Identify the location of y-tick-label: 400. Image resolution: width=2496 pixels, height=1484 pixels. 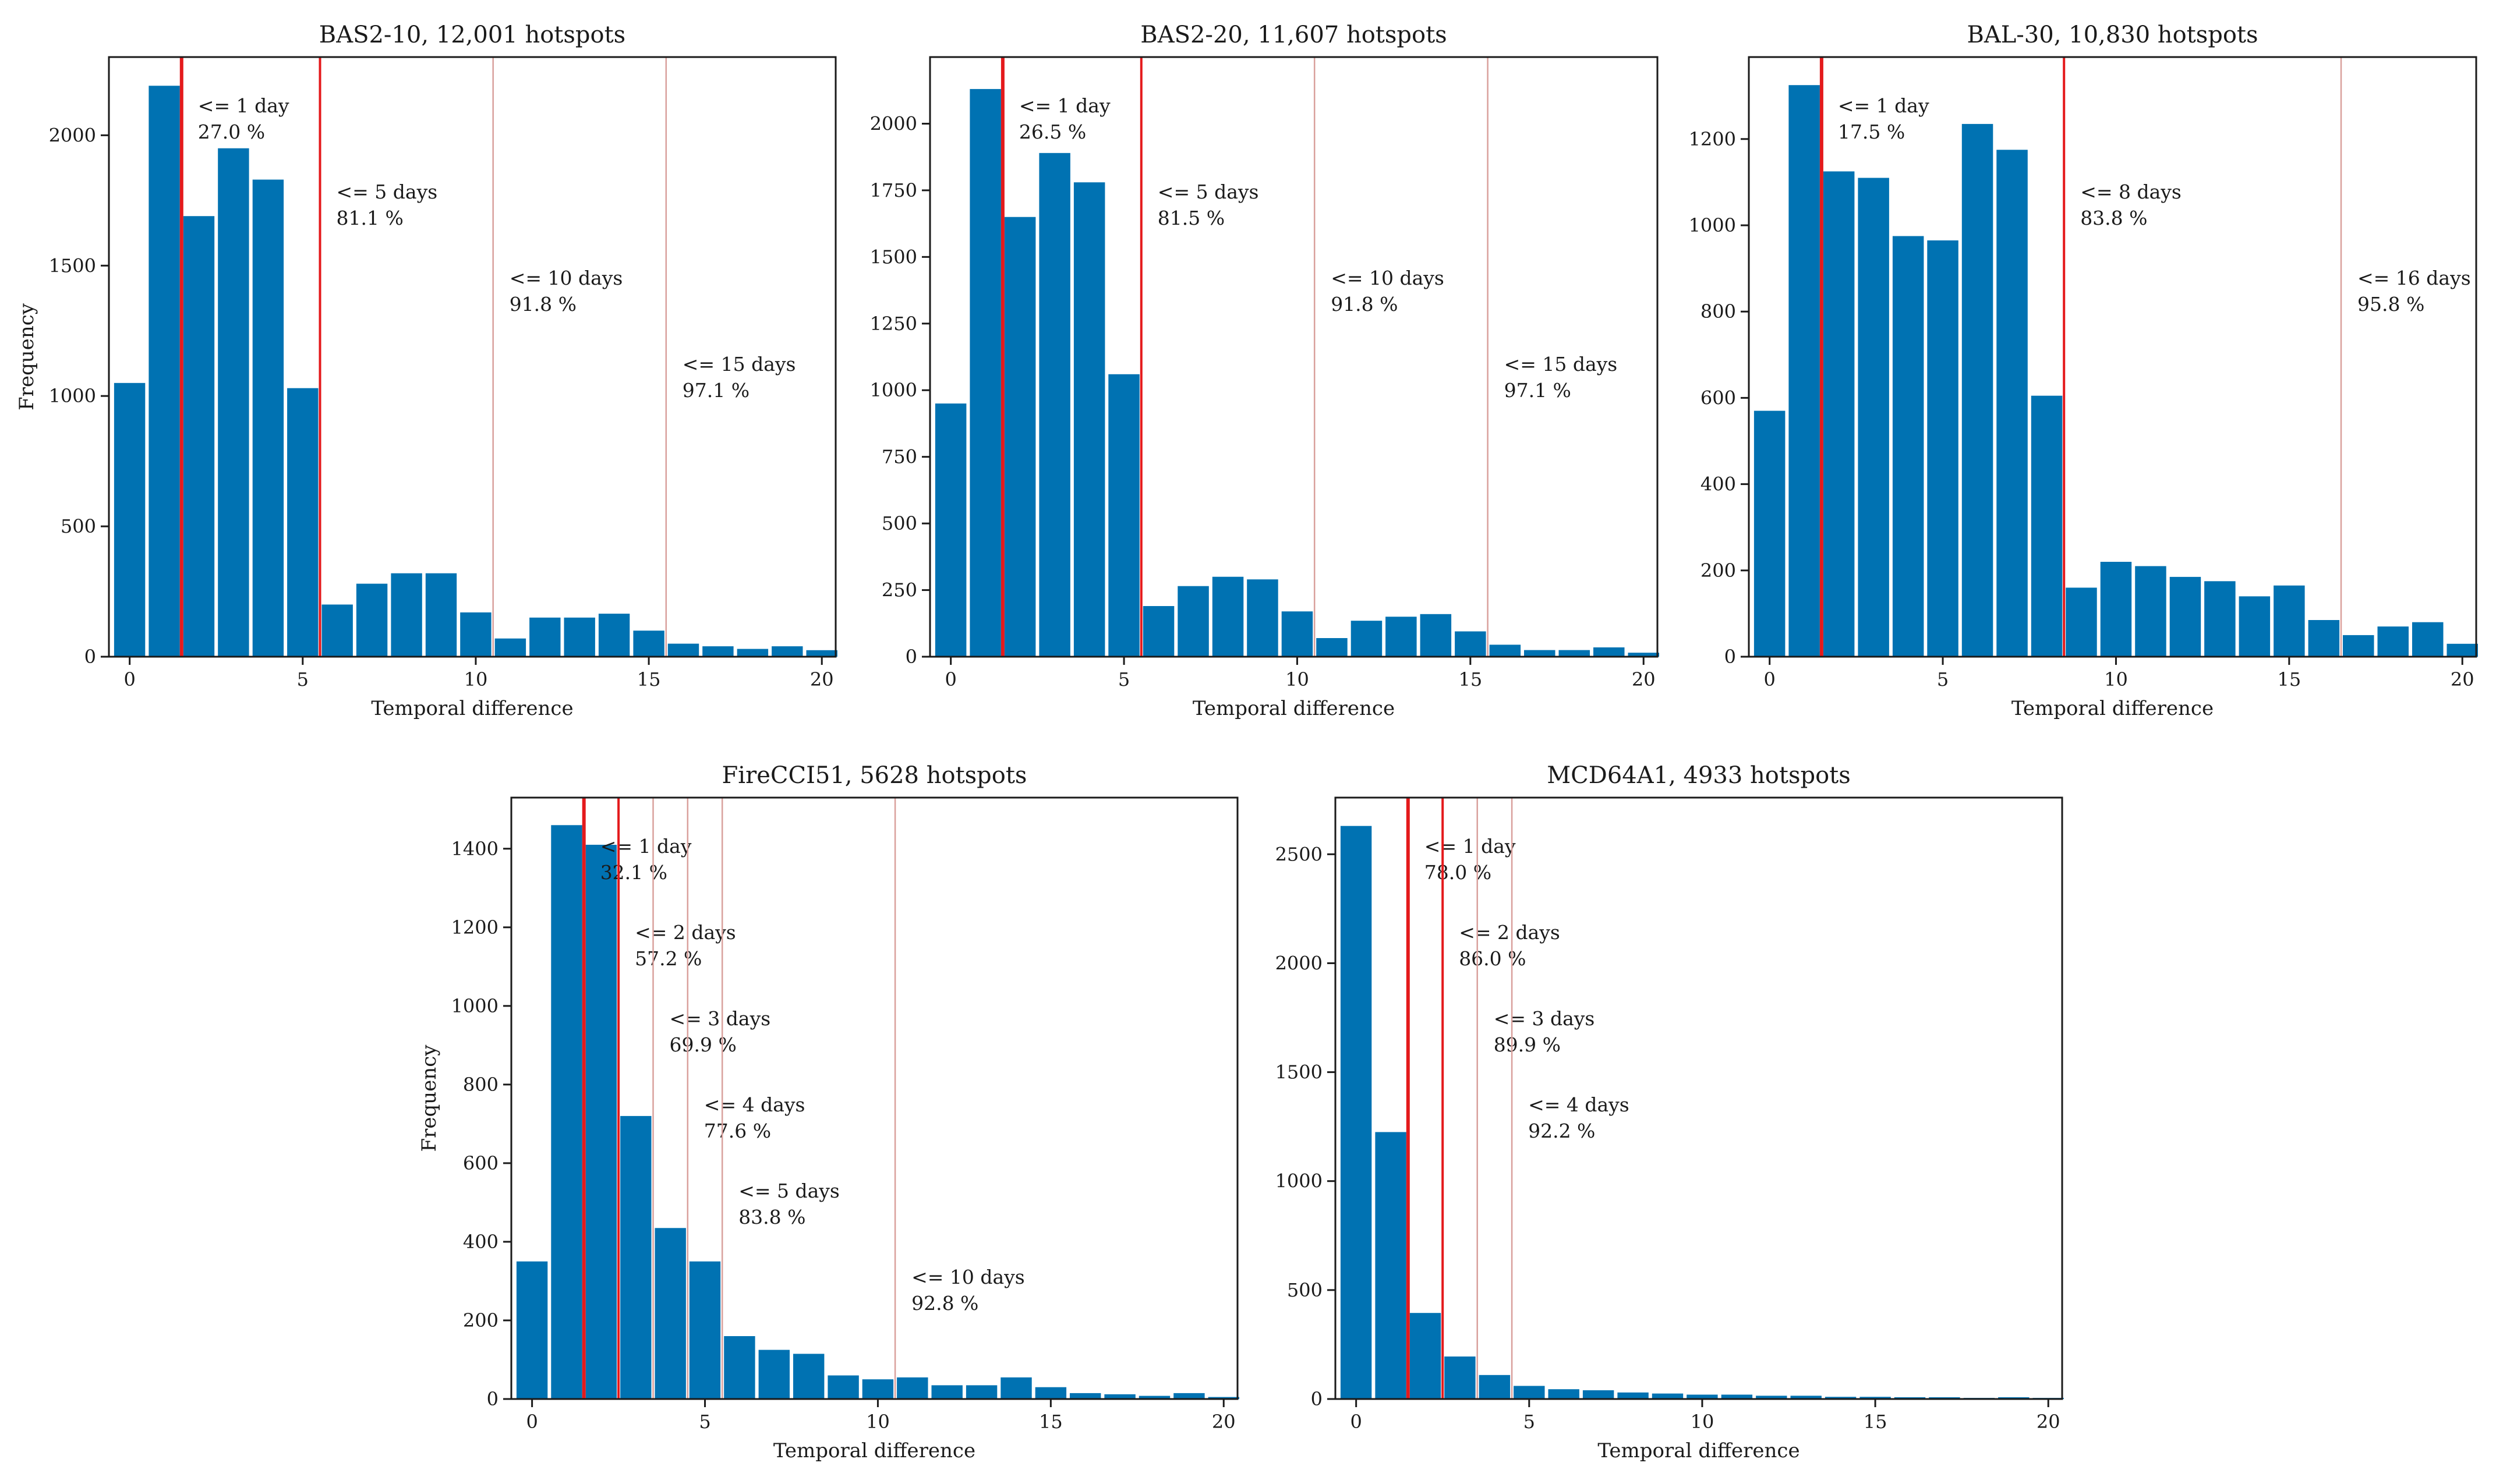
(1718, 484).